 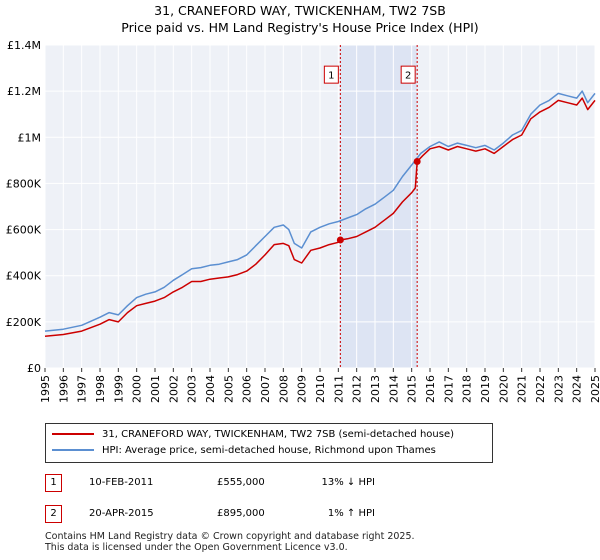 I want to click on x-tick-label: 2003, so click(x=192, y=389).